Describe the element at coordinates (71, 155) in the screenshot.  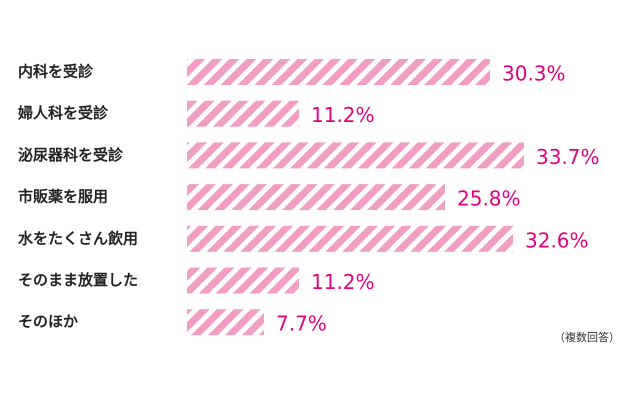
I see `category-label: 泌尿器科を受診` at that location.